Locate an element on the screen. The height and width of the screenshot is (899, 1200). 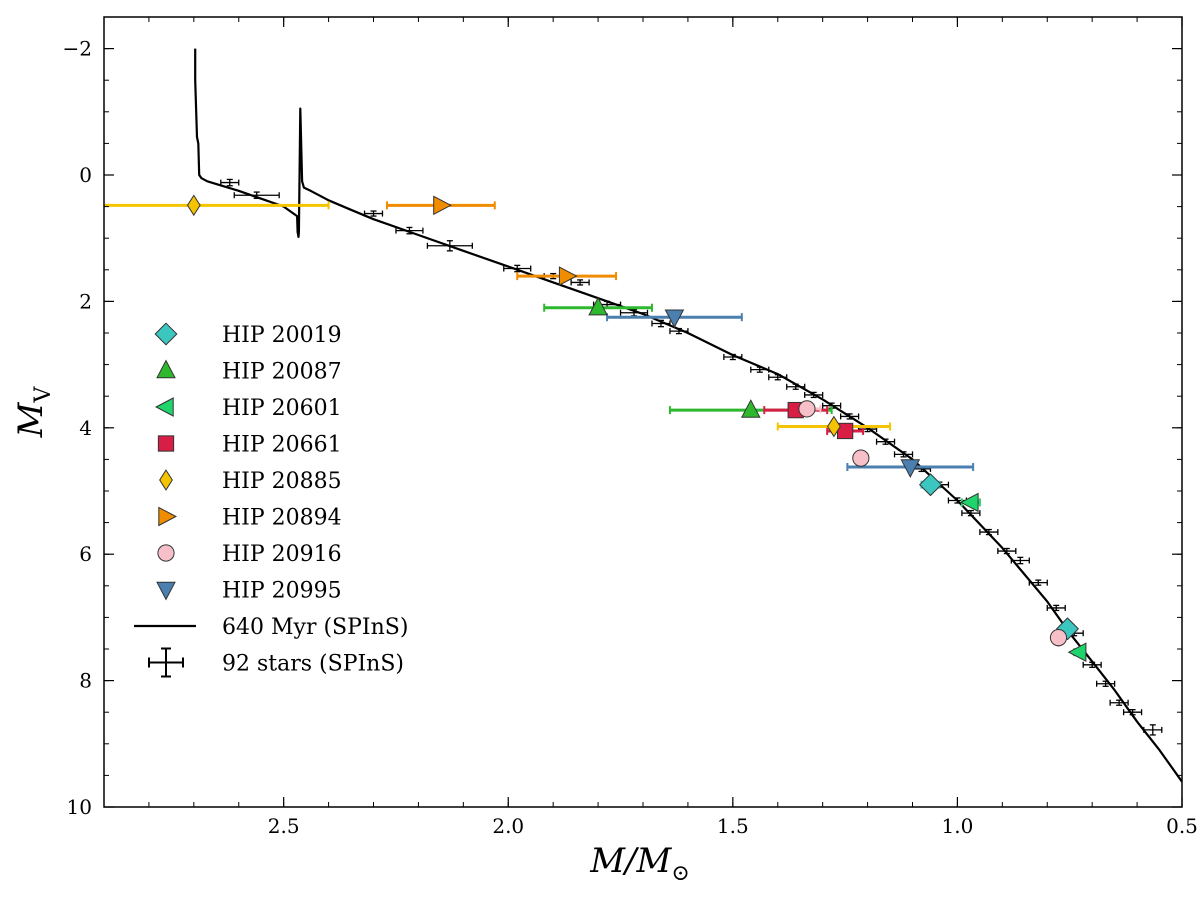
y-tick-label: 6 is located at coordinates (85, 554).